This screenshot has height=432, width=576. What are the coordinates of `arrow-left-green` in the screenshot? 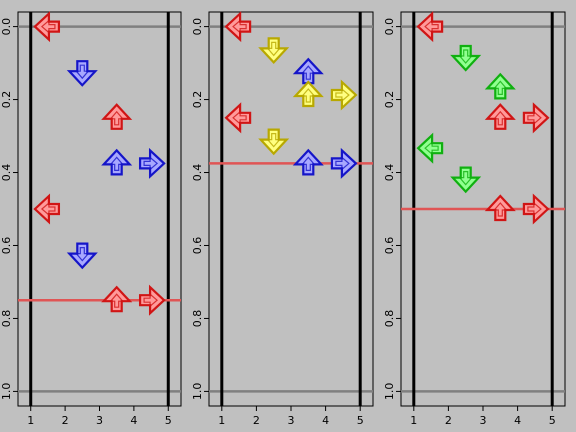 It's located at (430, 148).